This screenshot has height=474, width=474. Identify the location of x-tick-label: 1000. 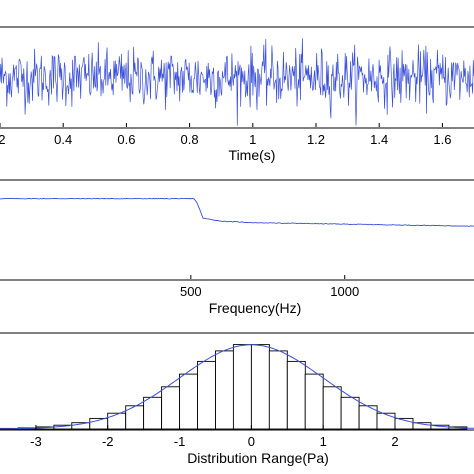
(344, 291).